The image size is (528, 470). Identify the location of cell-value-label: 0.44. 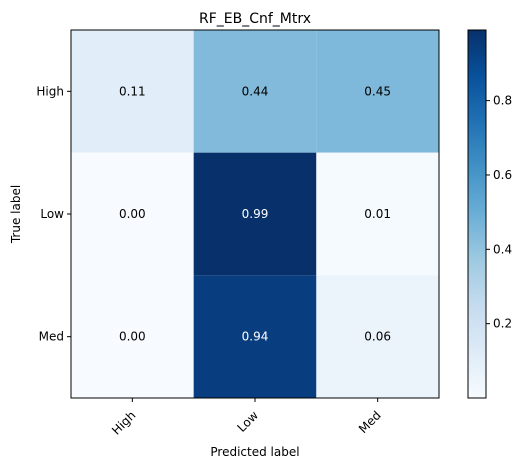
(255, 91).